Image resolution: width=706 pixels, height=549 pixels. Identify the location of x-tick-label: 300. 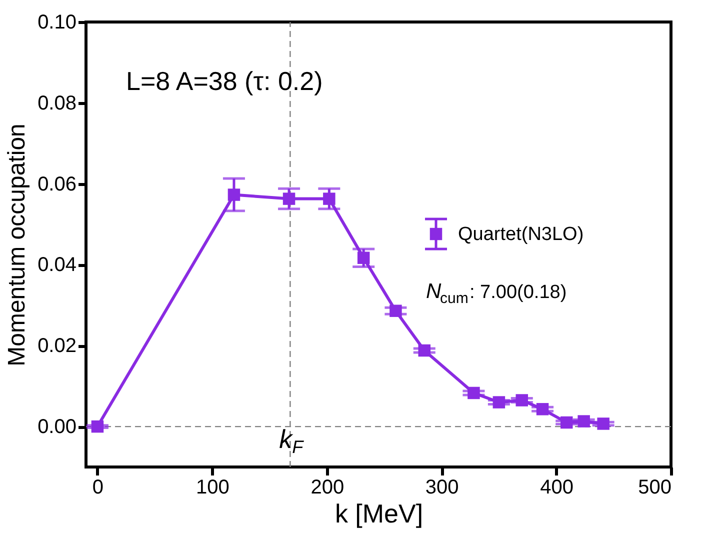
(442, 487).